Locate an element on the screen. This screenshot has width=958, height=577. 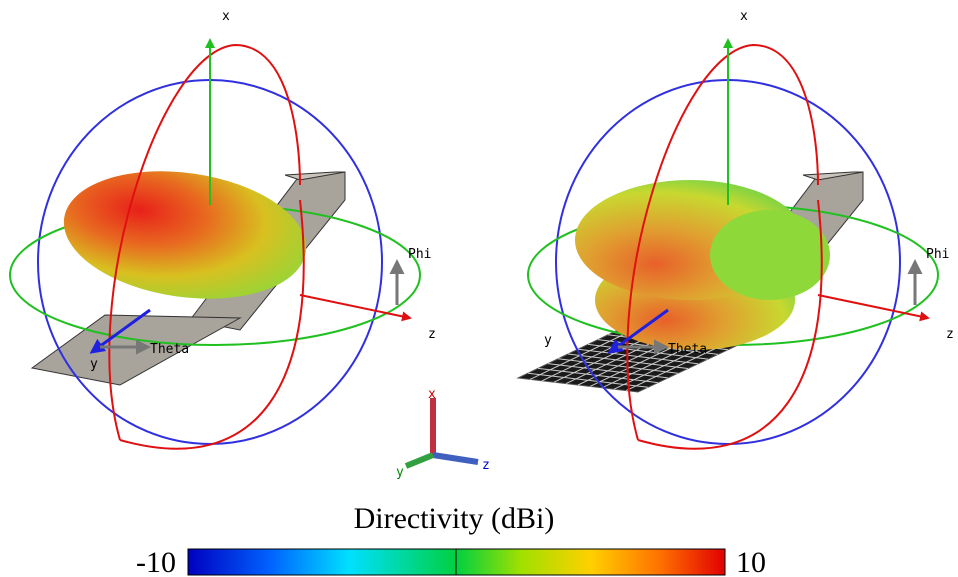
triad-y-label: y is located at coordinates (400, 472).